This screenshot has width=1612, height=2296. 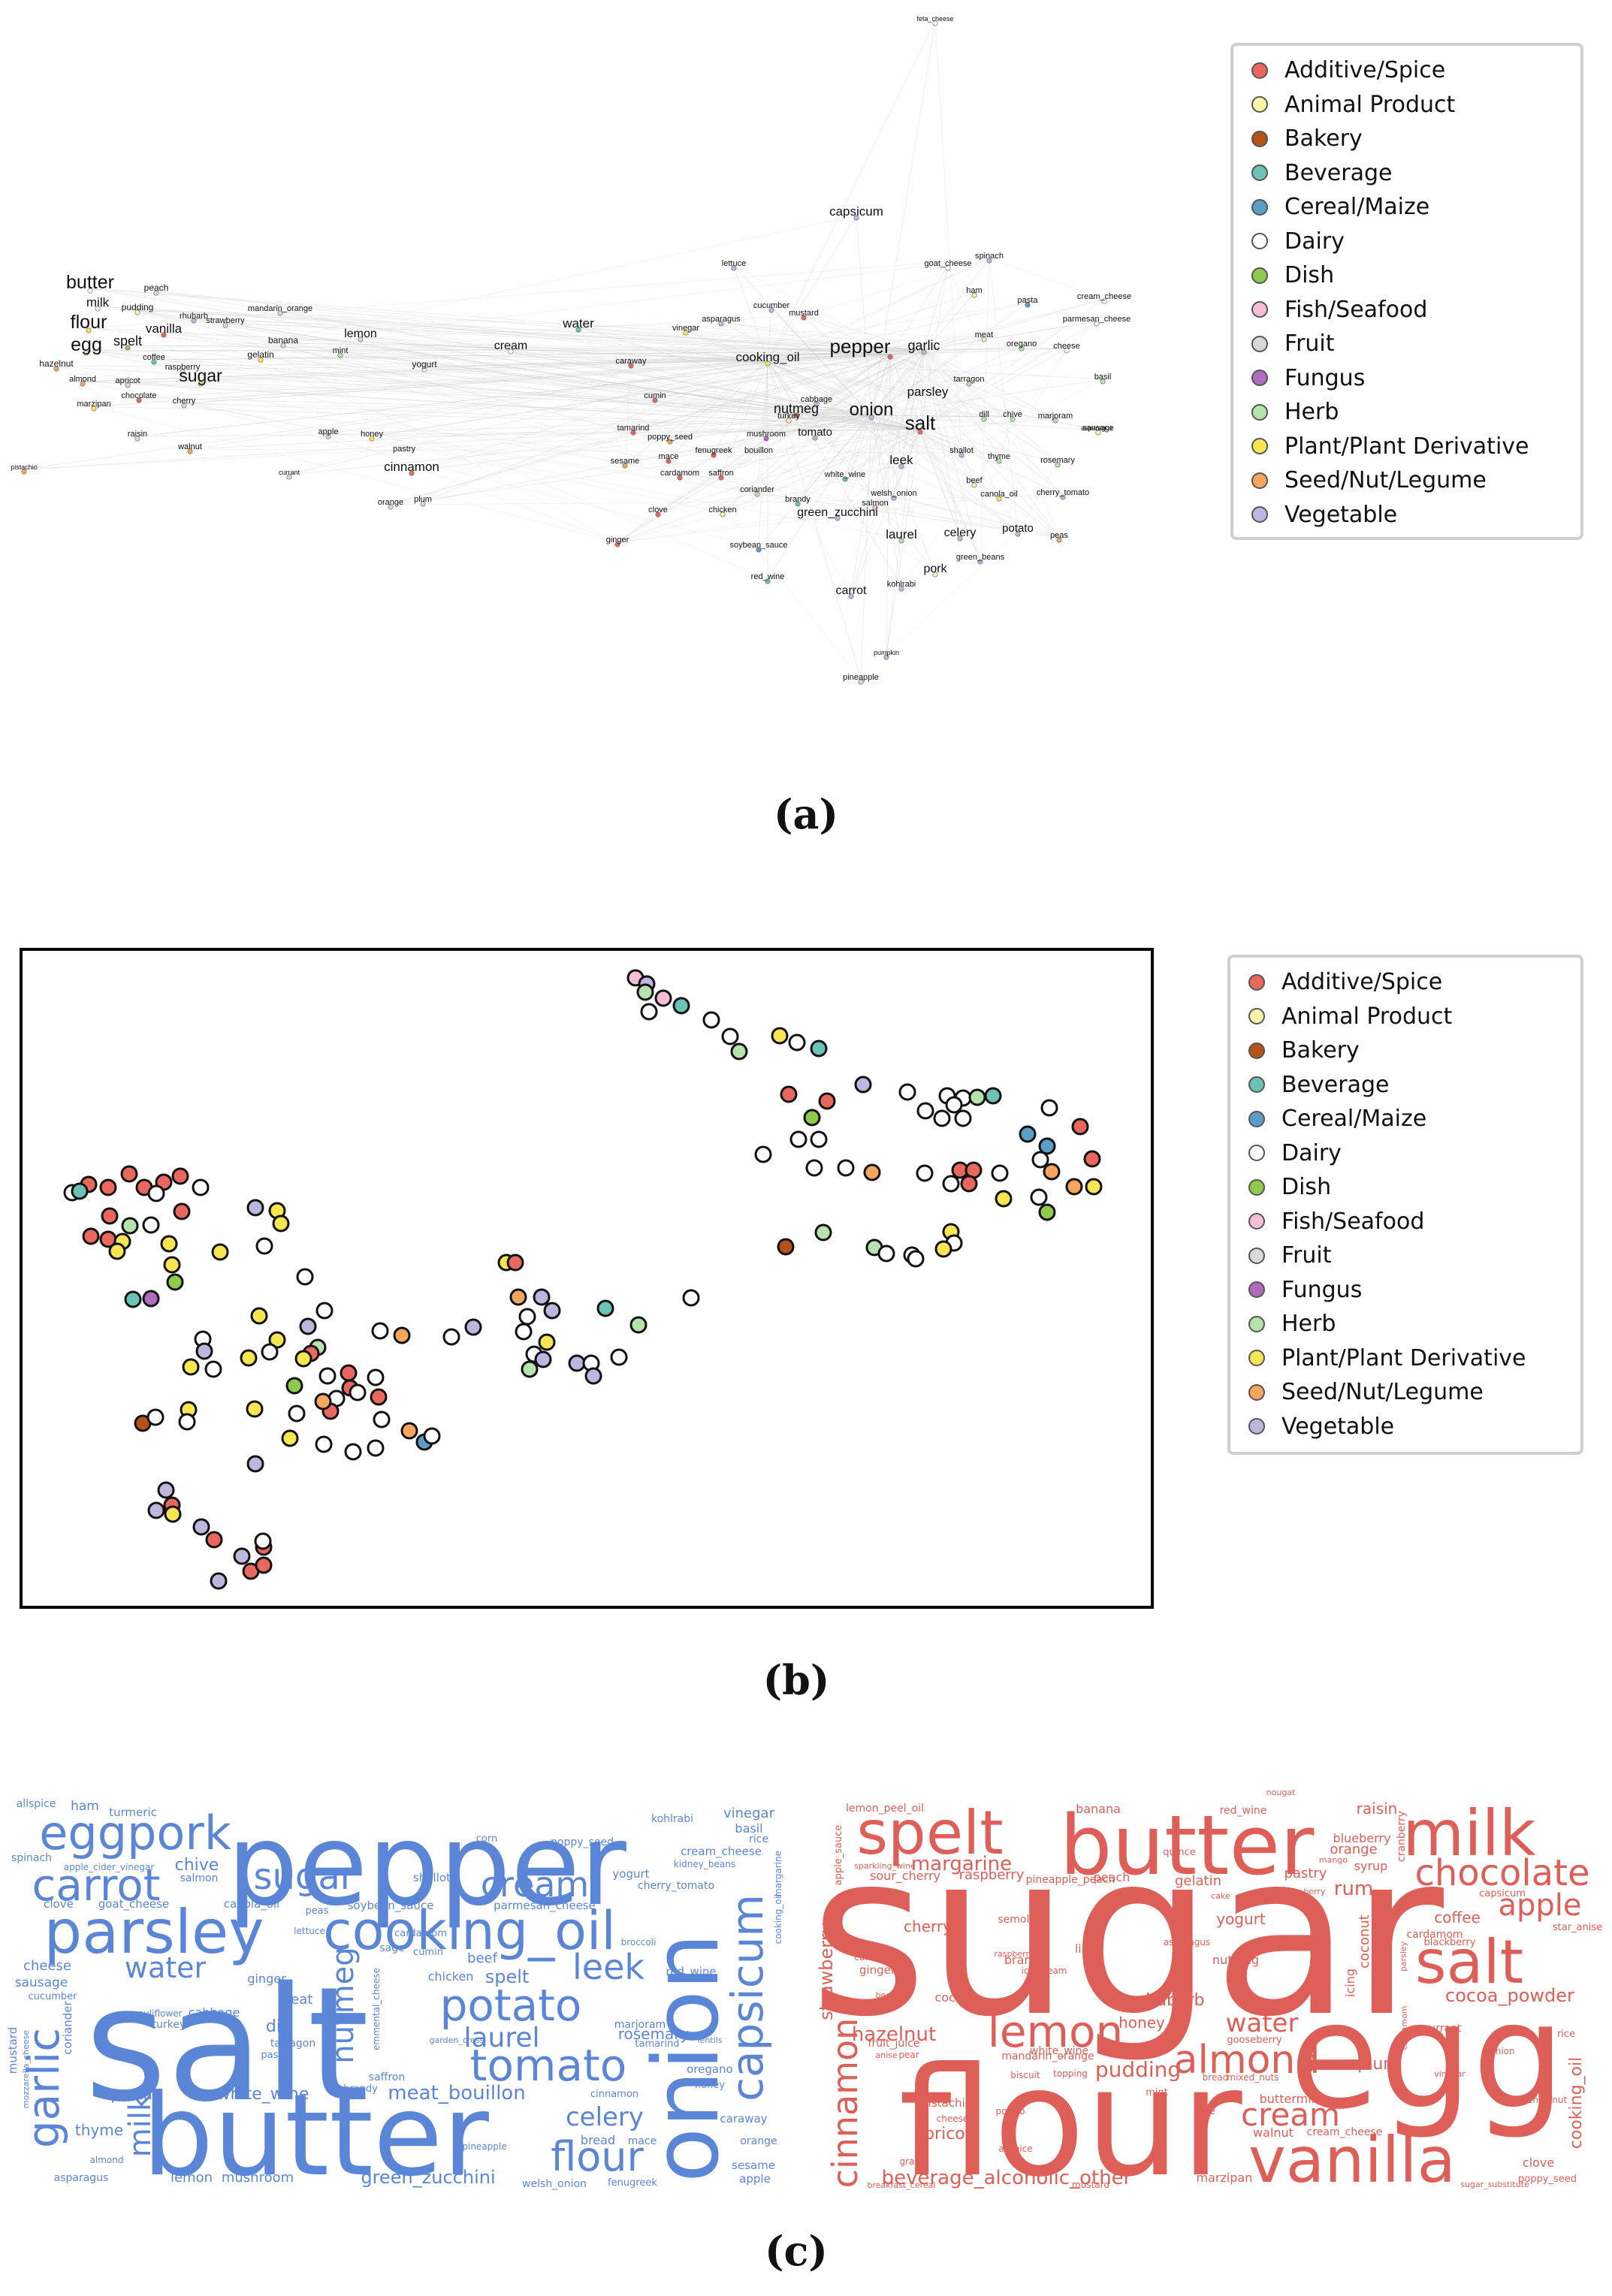 What do you see at coordinates (758, 2141) in the screenshot?
I see `word-cloud-word: orange` at bounding box center [758, 2141].